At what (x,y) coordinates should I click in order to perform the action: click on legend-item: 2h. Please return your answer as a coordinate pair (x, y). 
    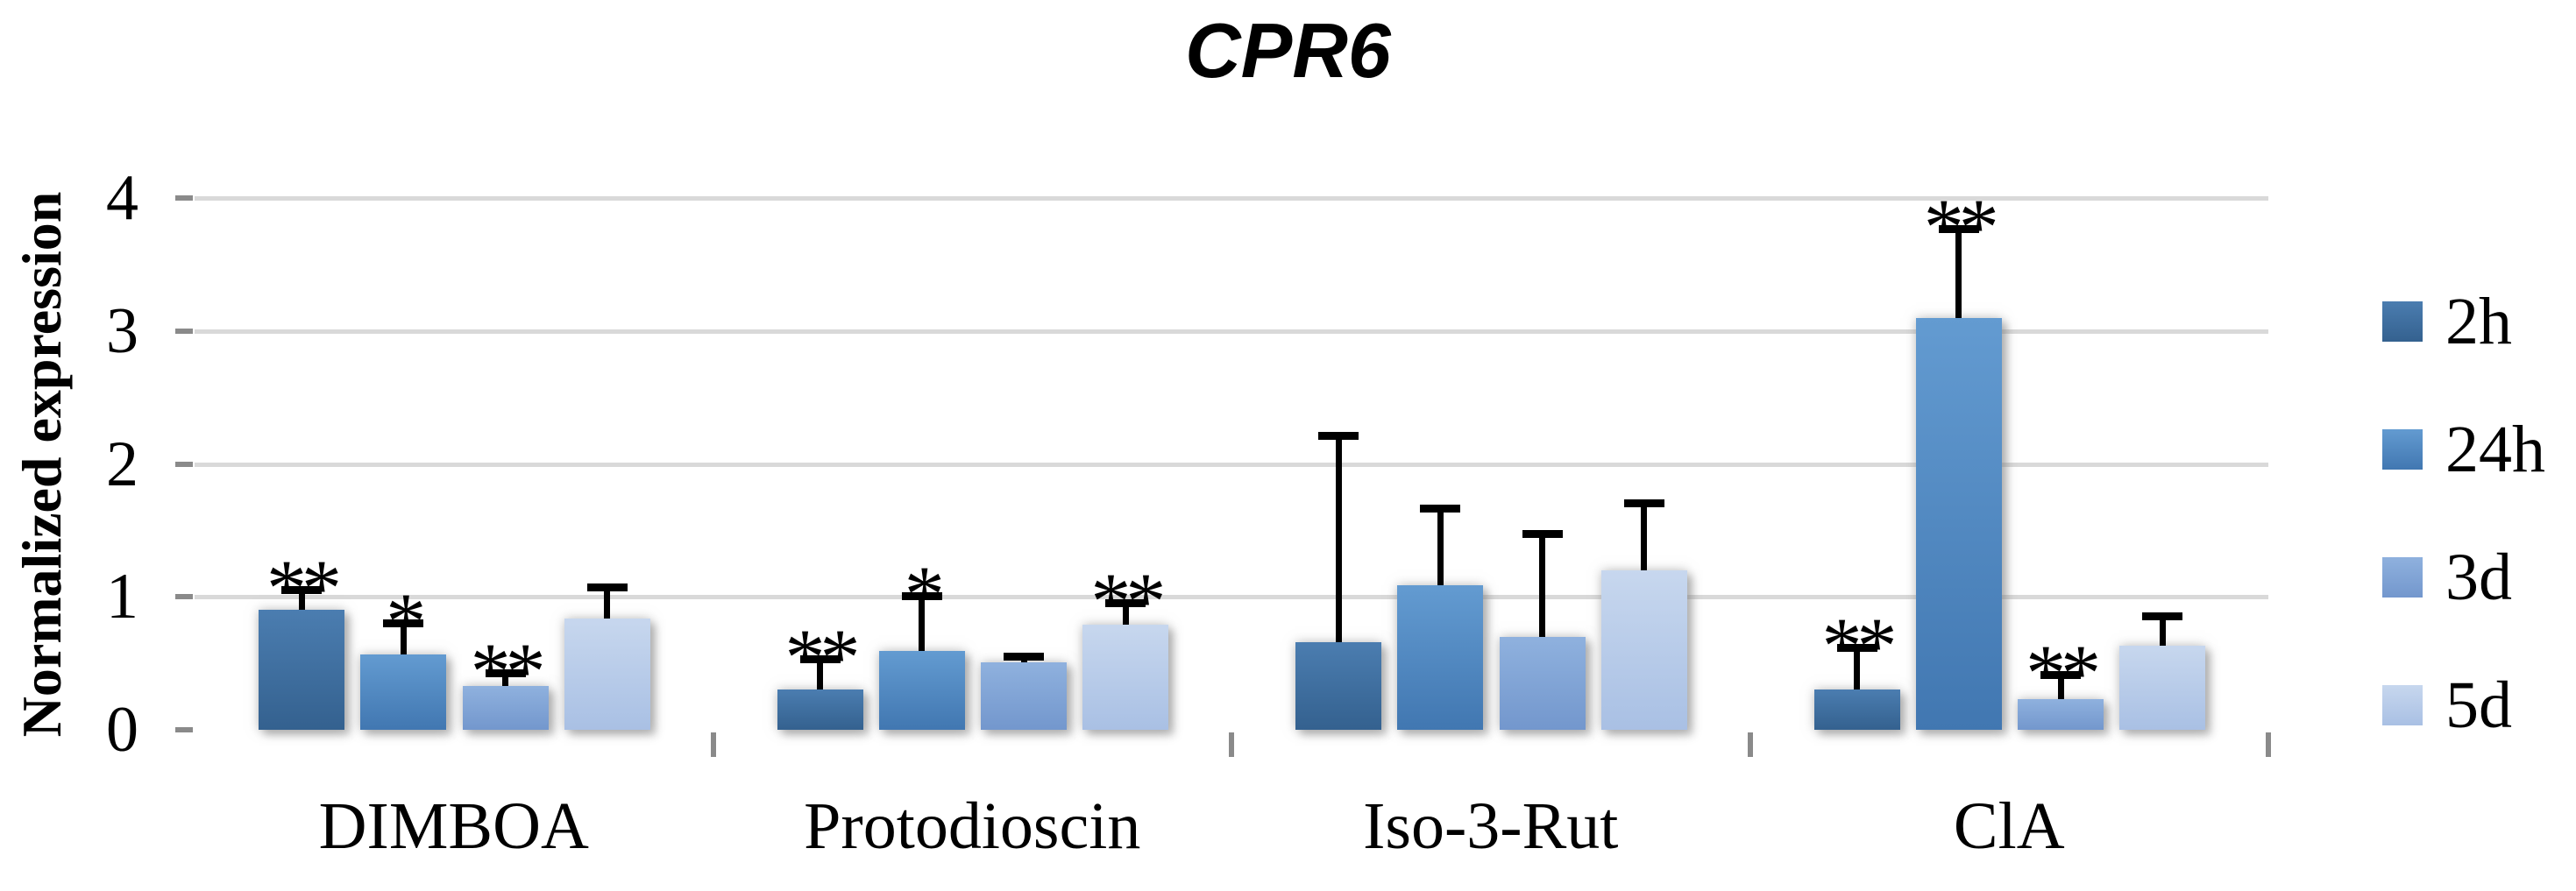
    Looking at the image, I should click on (2463, 321).